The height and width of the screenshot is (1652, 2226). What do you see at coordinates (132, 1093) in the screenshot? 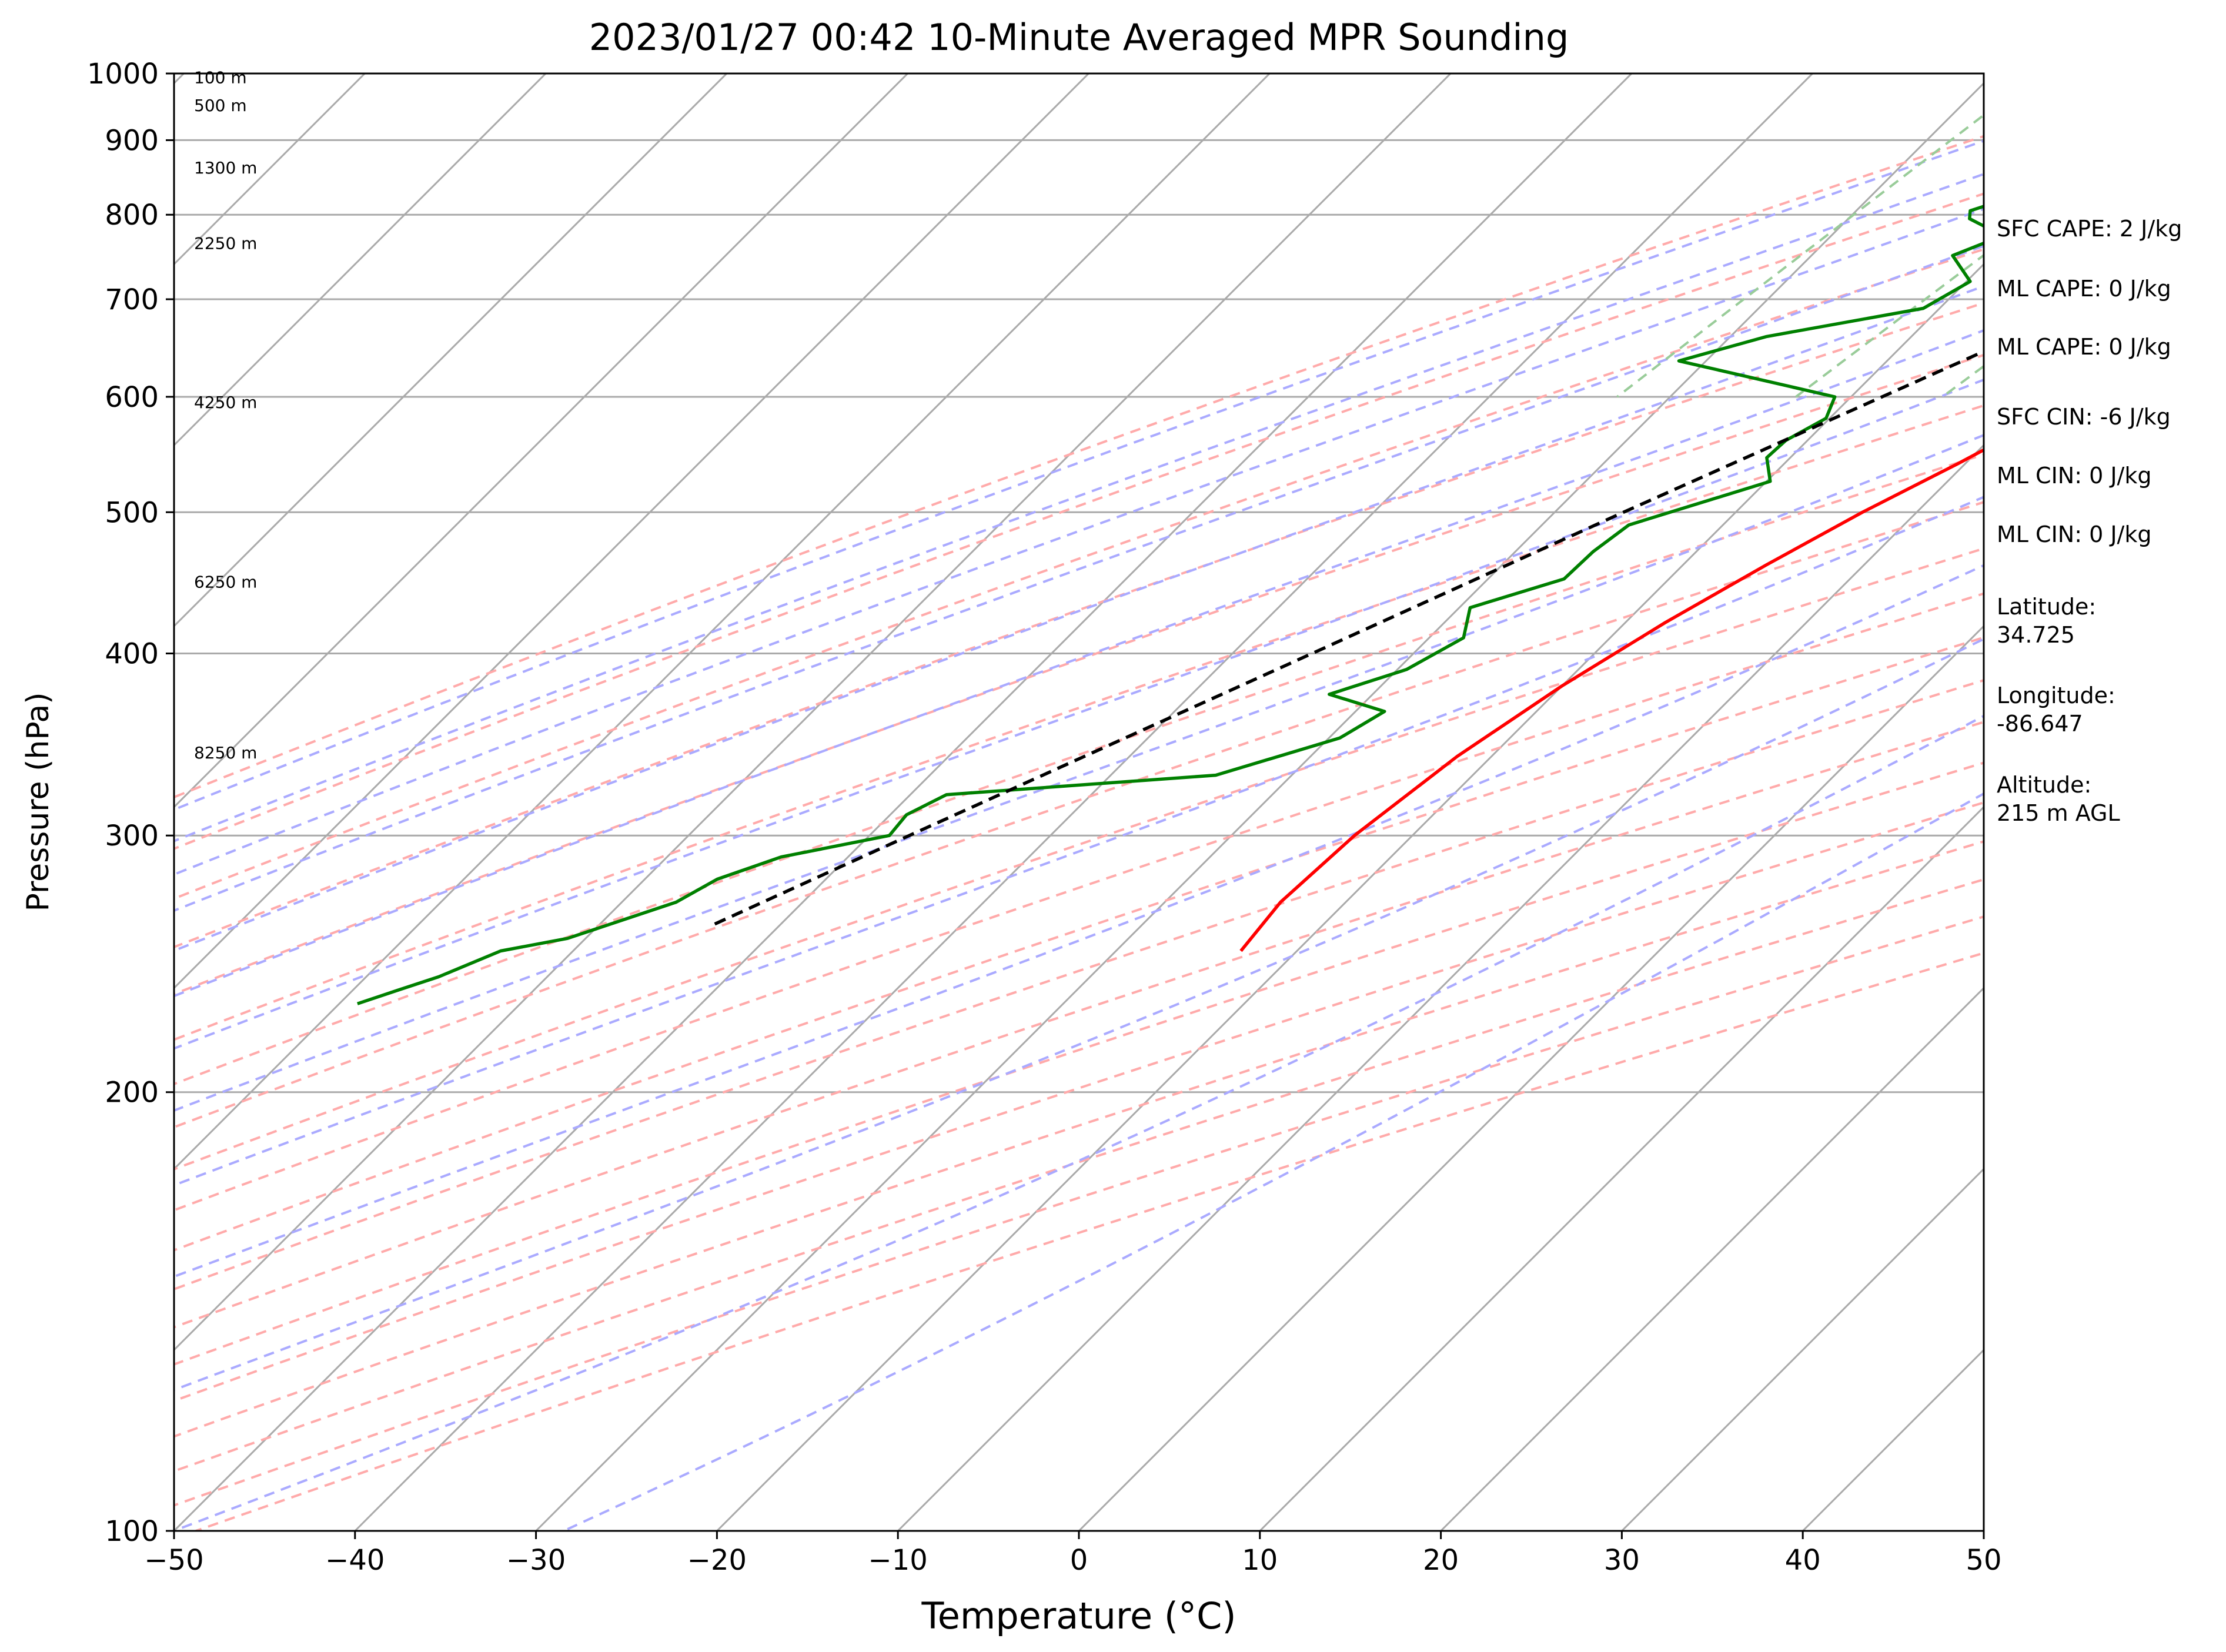
I see `y-tick-label: 200` at bounding box center [132, 1093].